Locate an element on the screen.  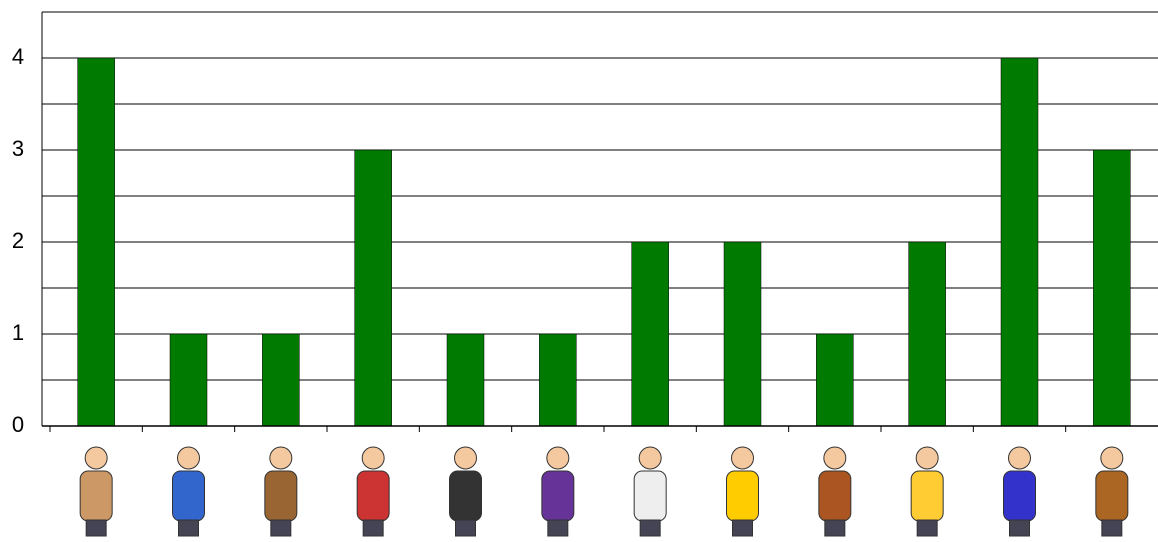
y-tick-label: 0 is located at coordinates (18, 424).